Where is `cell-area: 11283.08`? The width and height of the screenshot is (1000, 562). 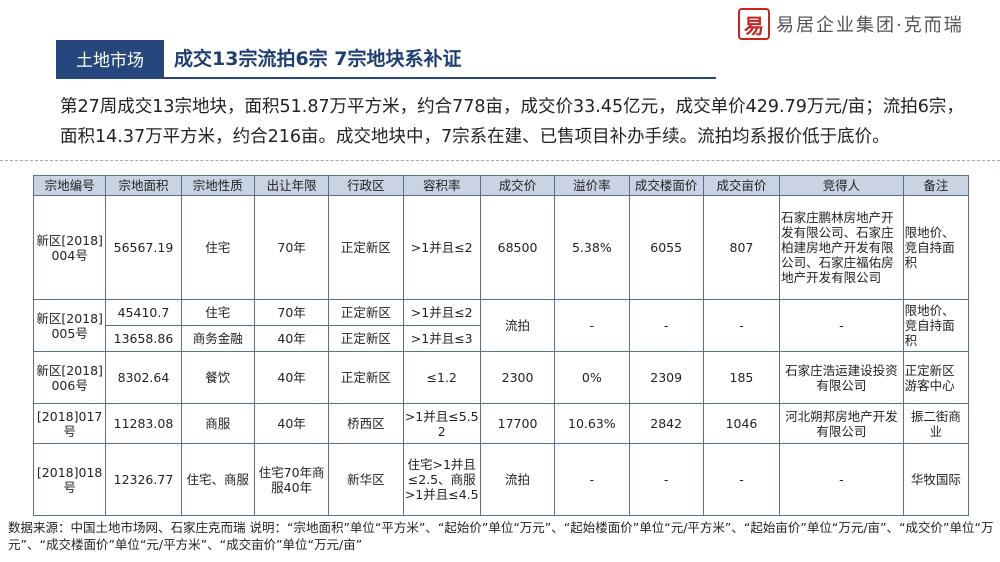 cell-area: 11283.08 is located at coordinates (143, 423).